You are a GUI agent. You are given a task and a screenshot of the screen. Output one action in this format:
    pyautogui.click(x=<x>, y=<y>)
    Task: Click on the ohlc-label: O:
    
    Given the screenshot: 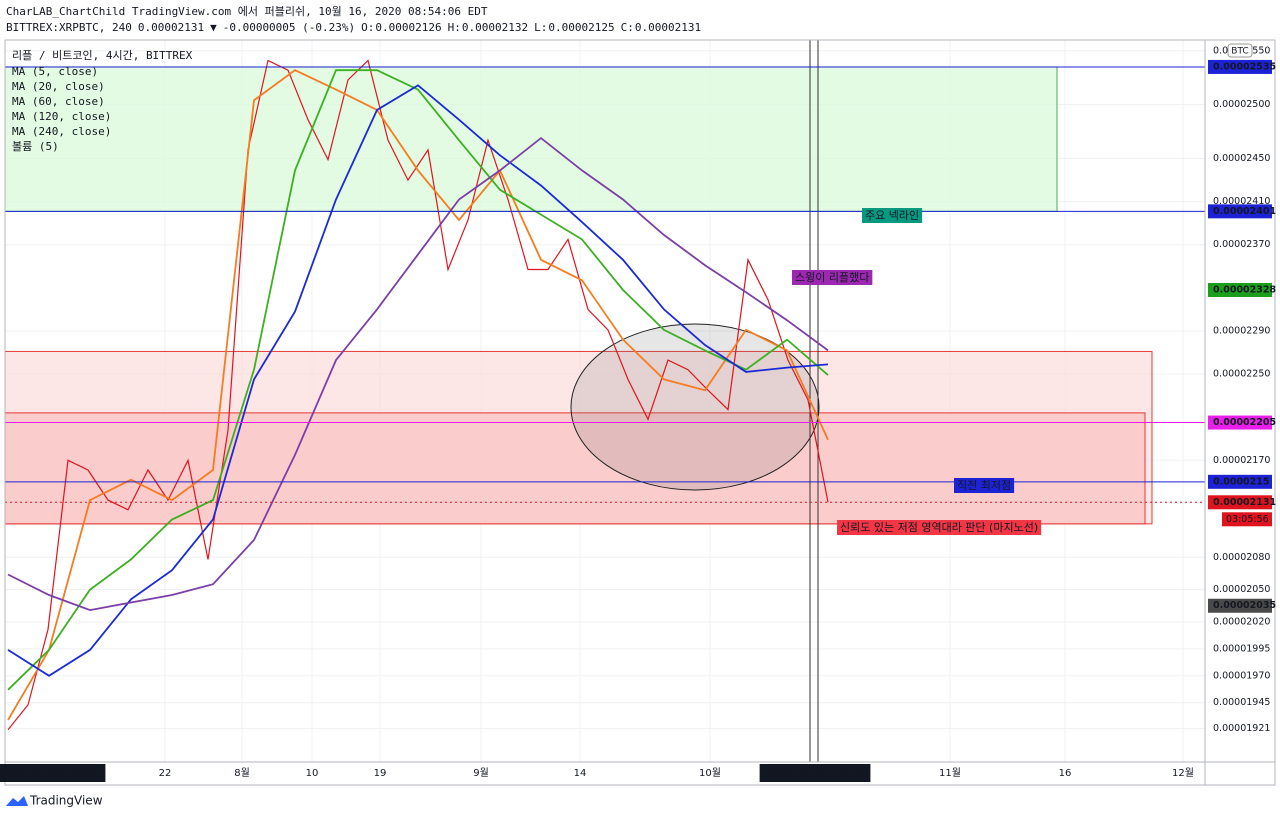 What is the action you would take?
    pyautogui.click(x=367, y=27)
    